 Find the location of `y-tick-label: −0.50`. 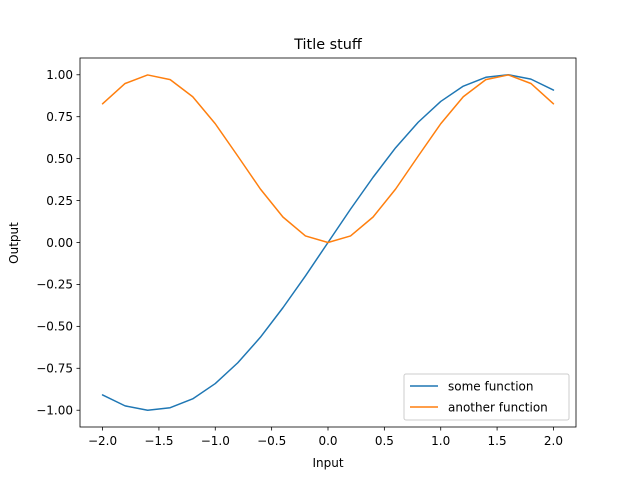

y-tick-label: −0.50 is located at coordinates (54, 327).